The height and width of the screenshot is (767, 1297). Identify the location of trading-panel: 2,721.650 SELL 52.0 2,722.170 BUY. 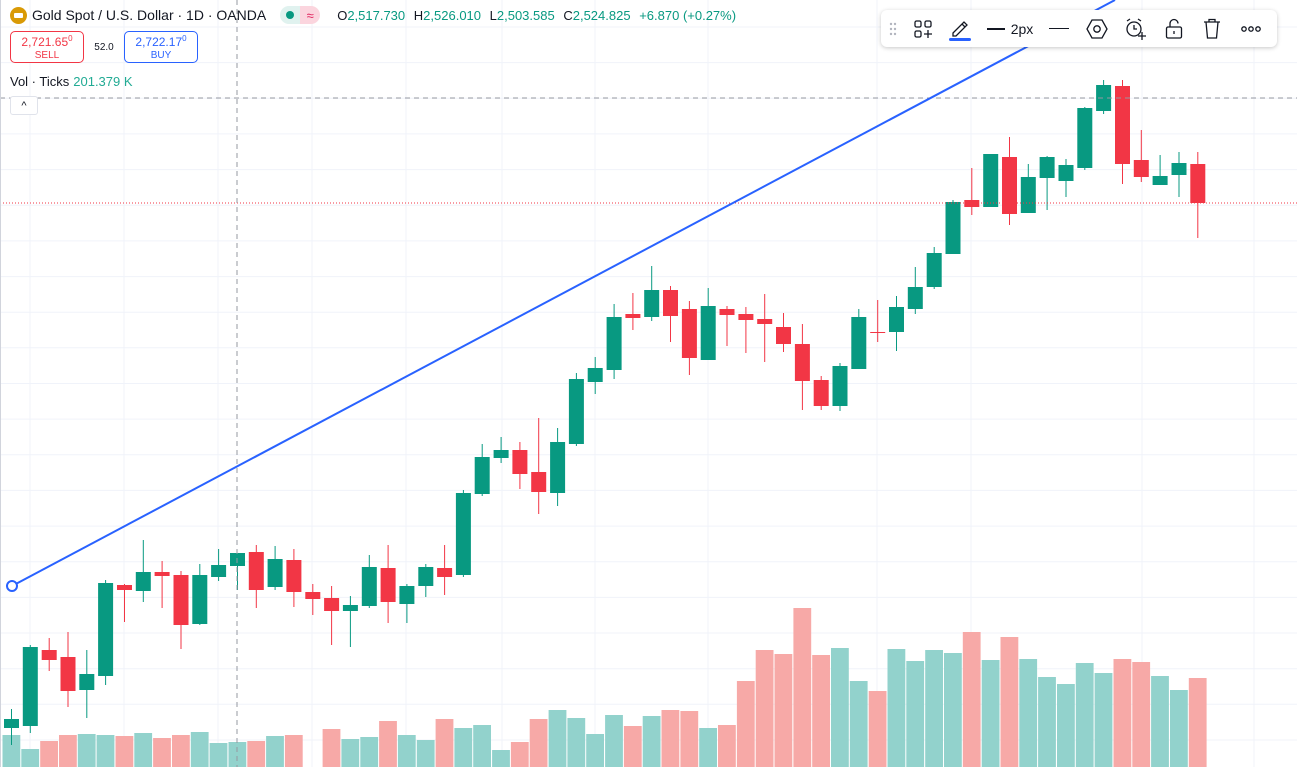
(104, 47).